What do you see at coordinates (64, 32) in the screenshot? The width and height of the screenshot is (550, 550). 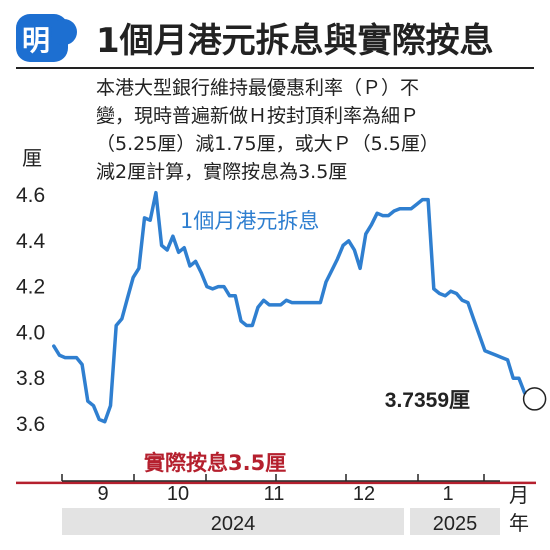 I see `logo-bubble` at bounding box center [64, 32].